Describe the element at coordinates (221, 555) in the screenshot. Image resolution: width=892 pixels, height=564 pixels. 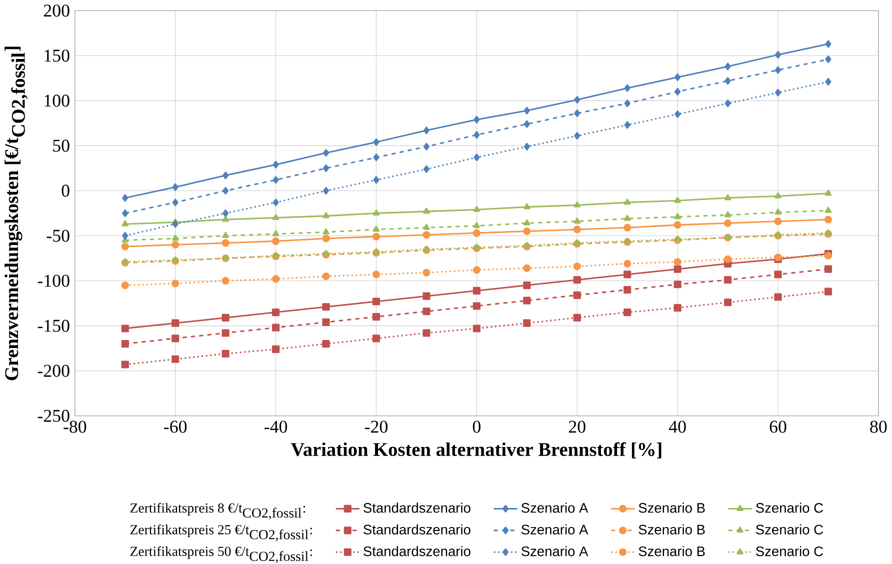
I see `text: $\textrm{Zertifikatspreis 50 €/t}_{\textrm{CO2,fossil}}\textrm{:}$` at that location.